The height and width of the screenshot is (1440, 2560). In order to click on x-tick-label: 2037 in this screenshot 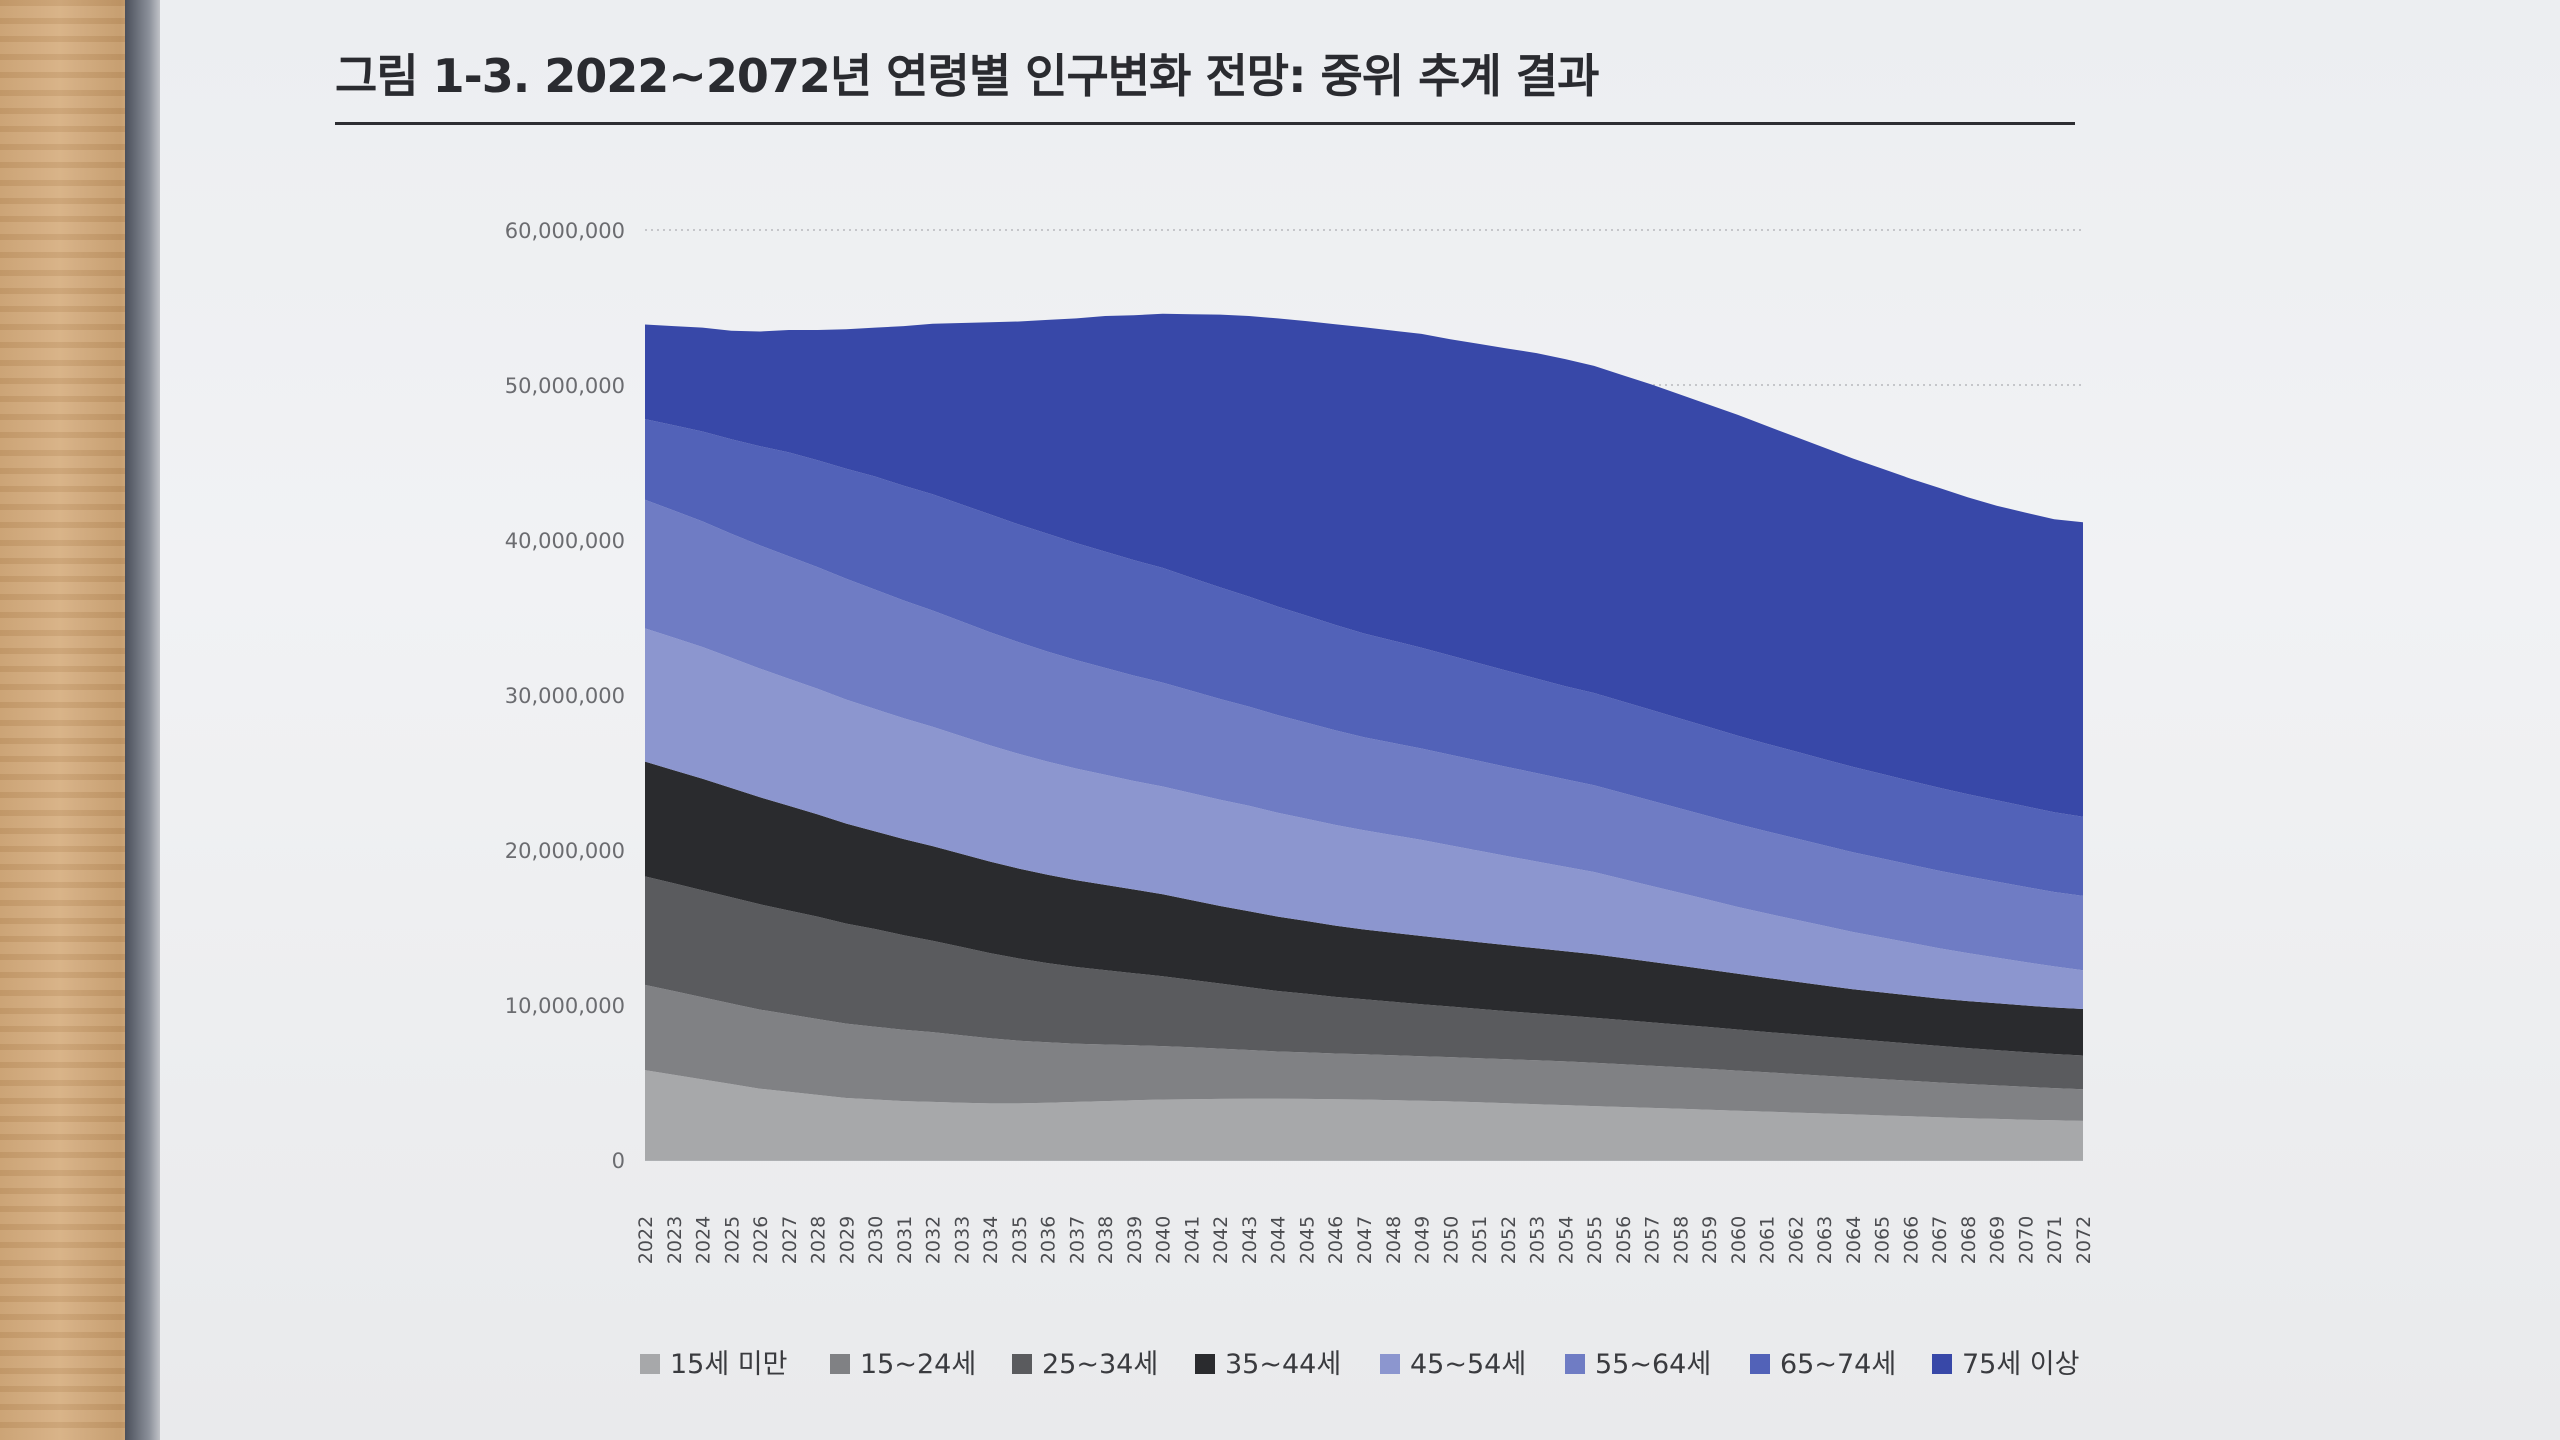, I will do `click(1077, 1240)`.